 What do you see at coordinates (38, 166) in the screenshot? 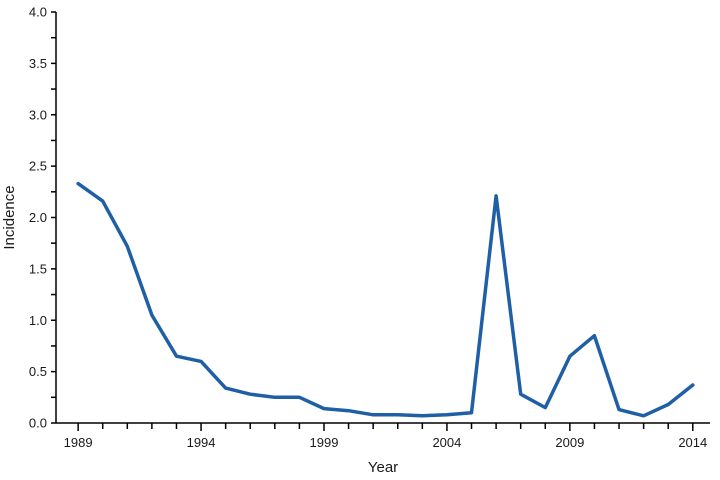
I see `y-tick-label: 2.5` at bounding box center [38, 166].